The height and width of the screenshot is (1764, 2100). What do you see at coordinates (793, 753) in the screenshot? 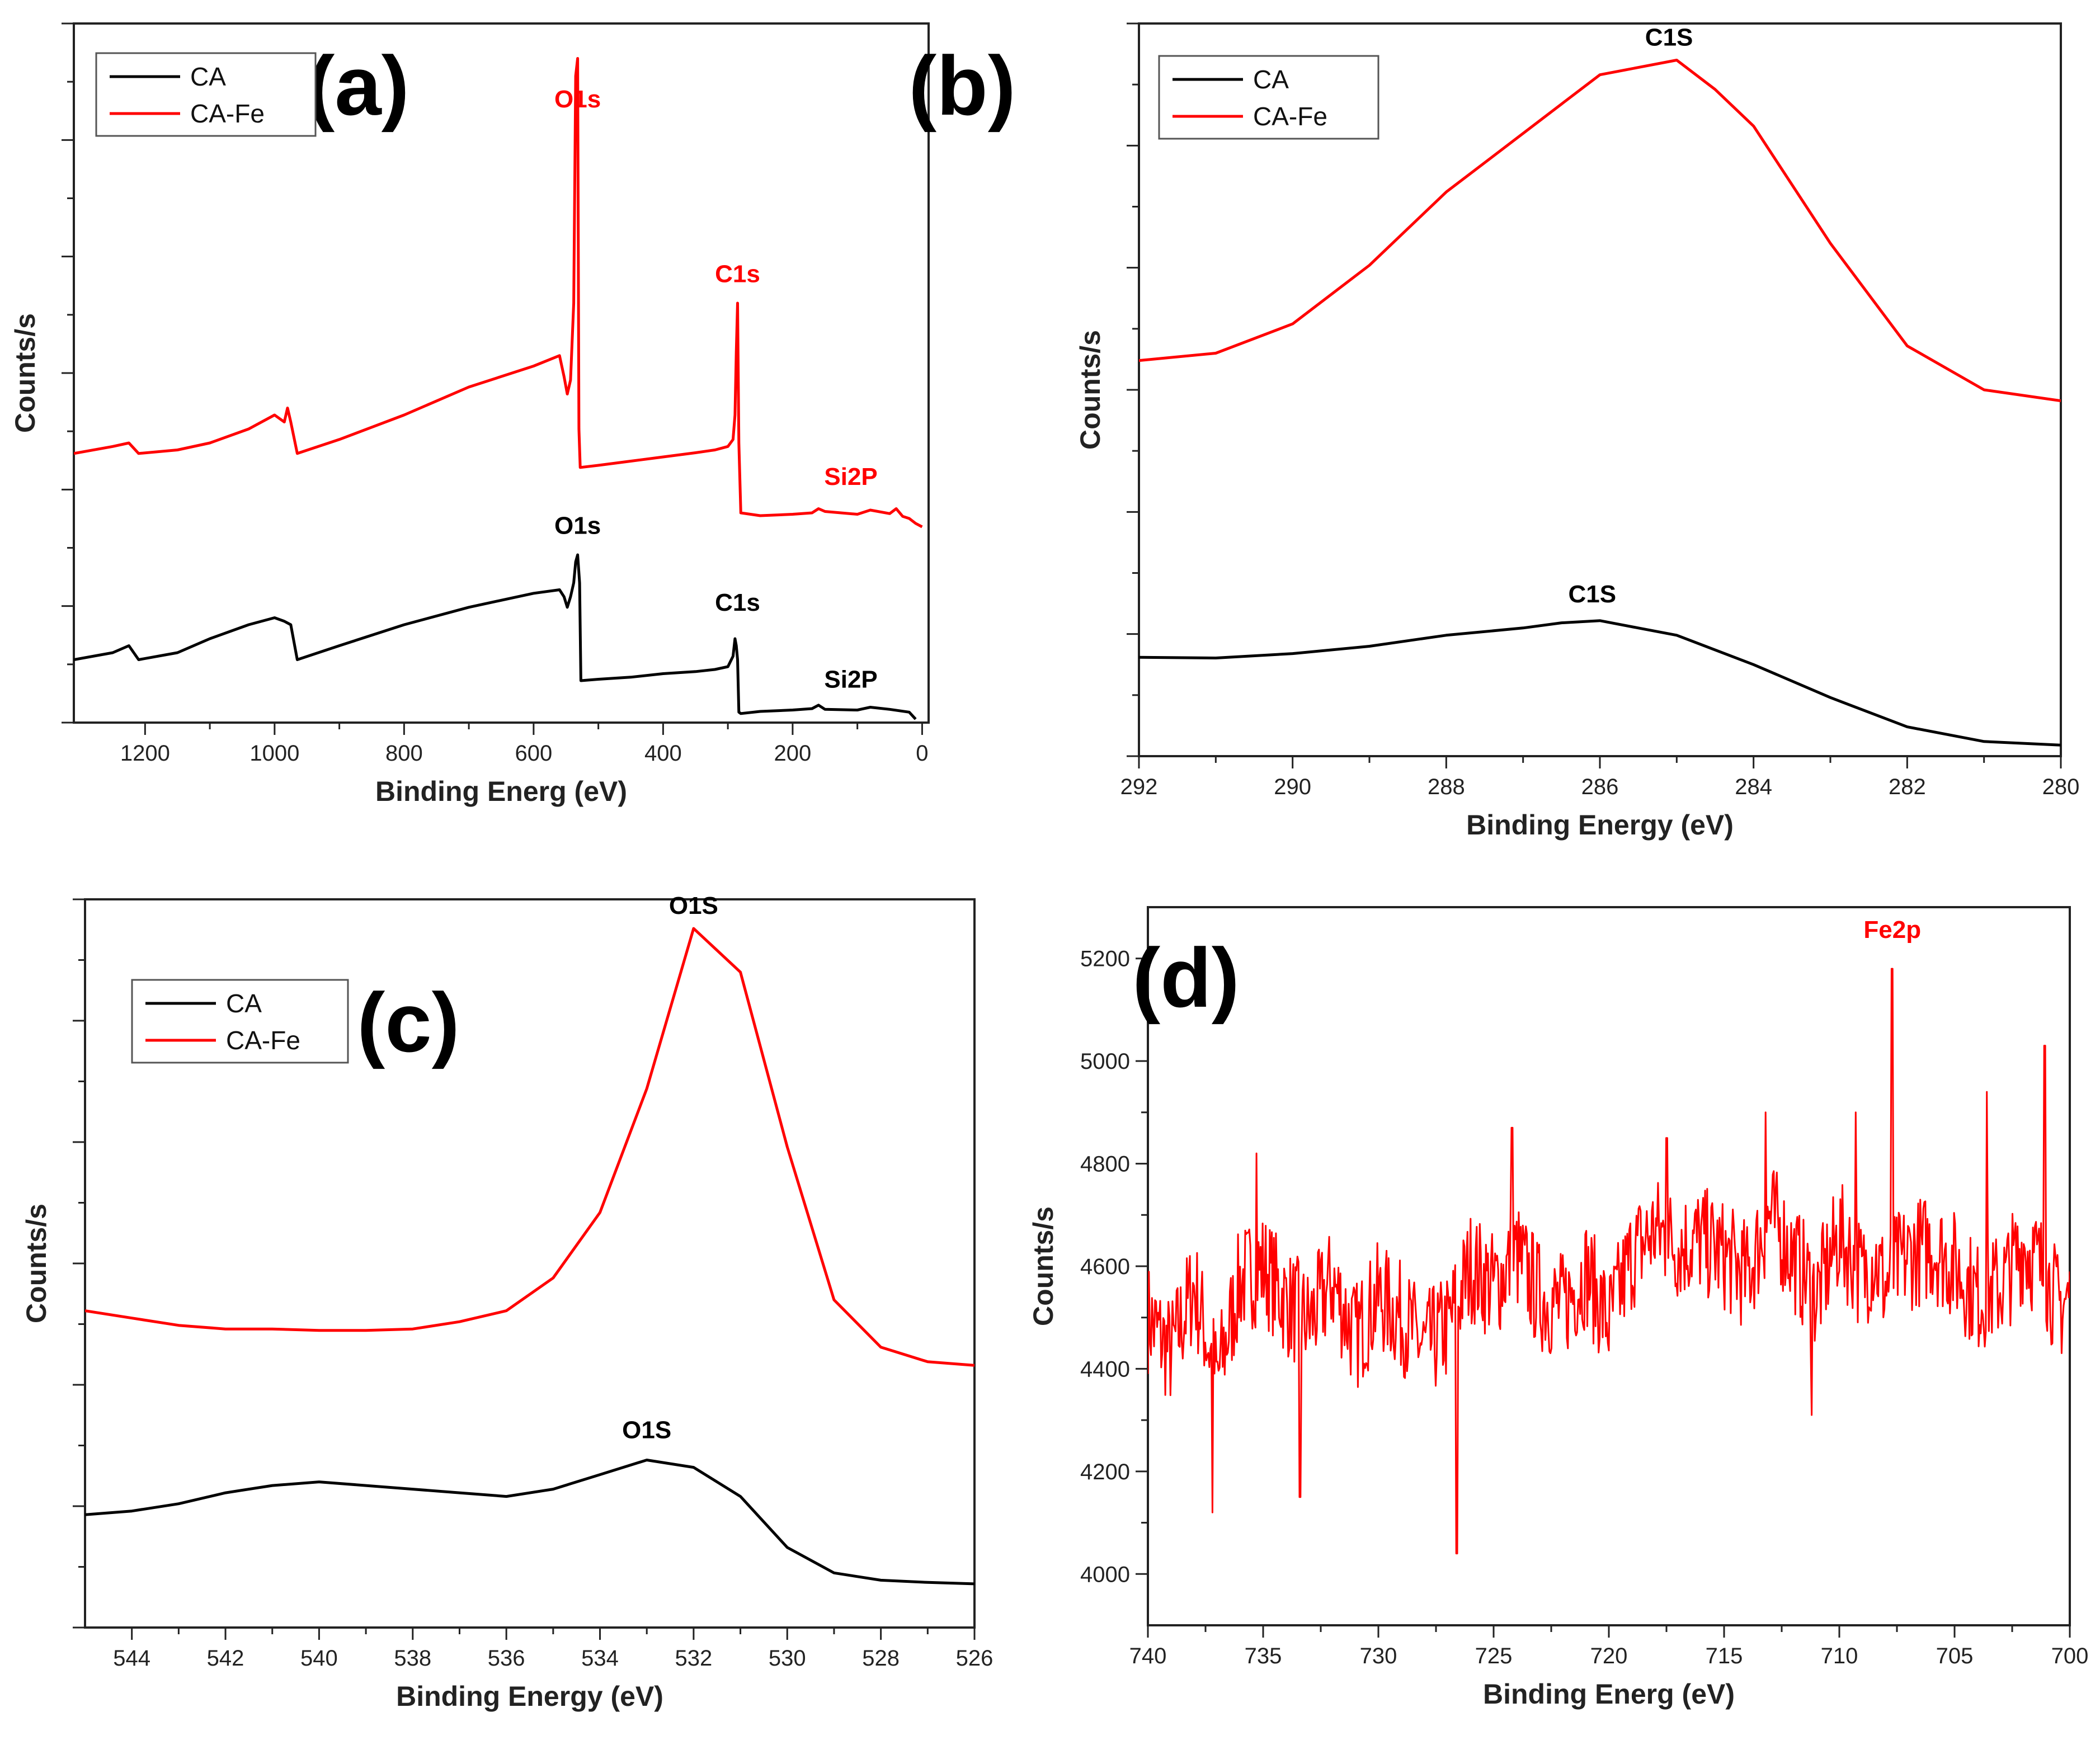
I see `x-tick-label: 200` at bounding box center [793, 753].